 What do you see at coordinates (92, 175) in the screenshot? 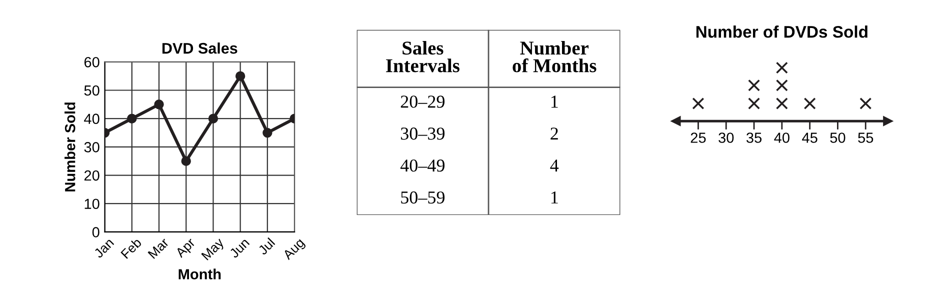
I see `y-tick-label: 20` at bounding box center [92, 175].